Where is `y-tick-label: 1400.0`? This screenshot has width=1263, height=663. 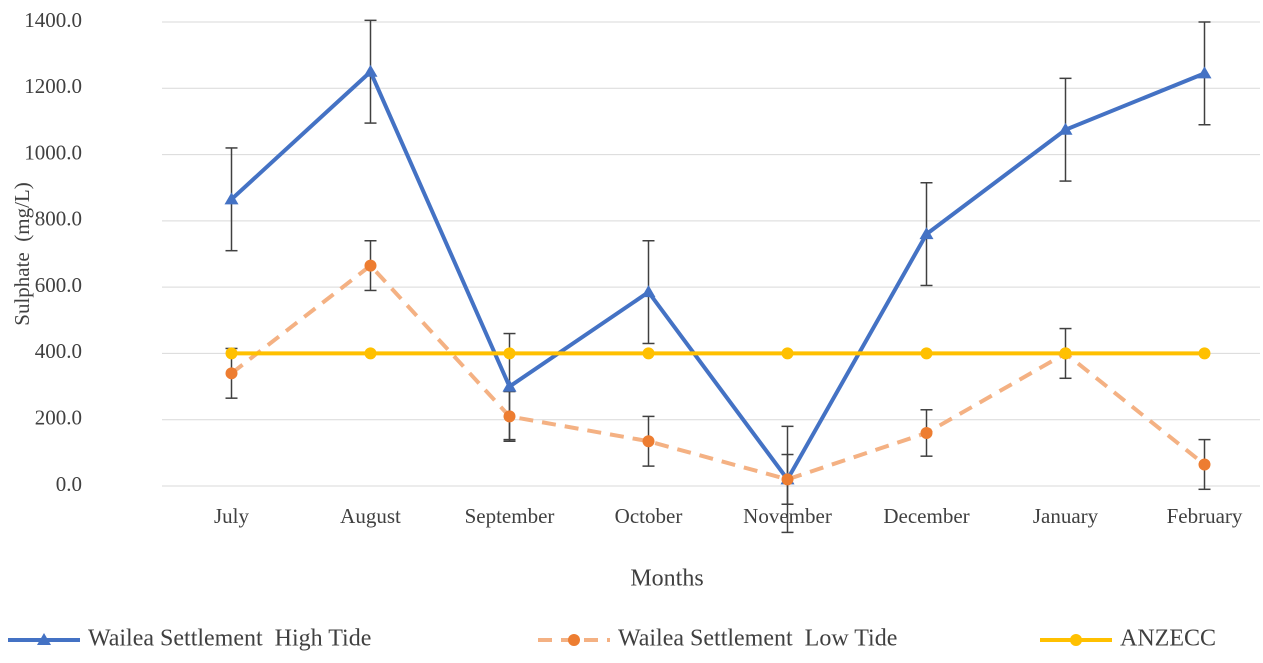 y-tick-label: 1400.0 is located at coordinates (53, 20).